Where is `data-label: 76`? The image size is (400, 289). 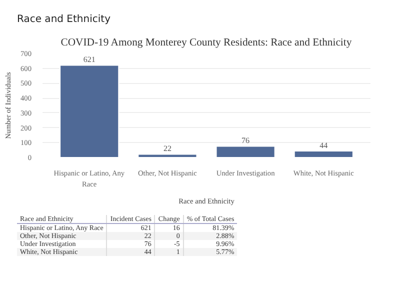
data-label: 76 is located at coordinates (246, 141).